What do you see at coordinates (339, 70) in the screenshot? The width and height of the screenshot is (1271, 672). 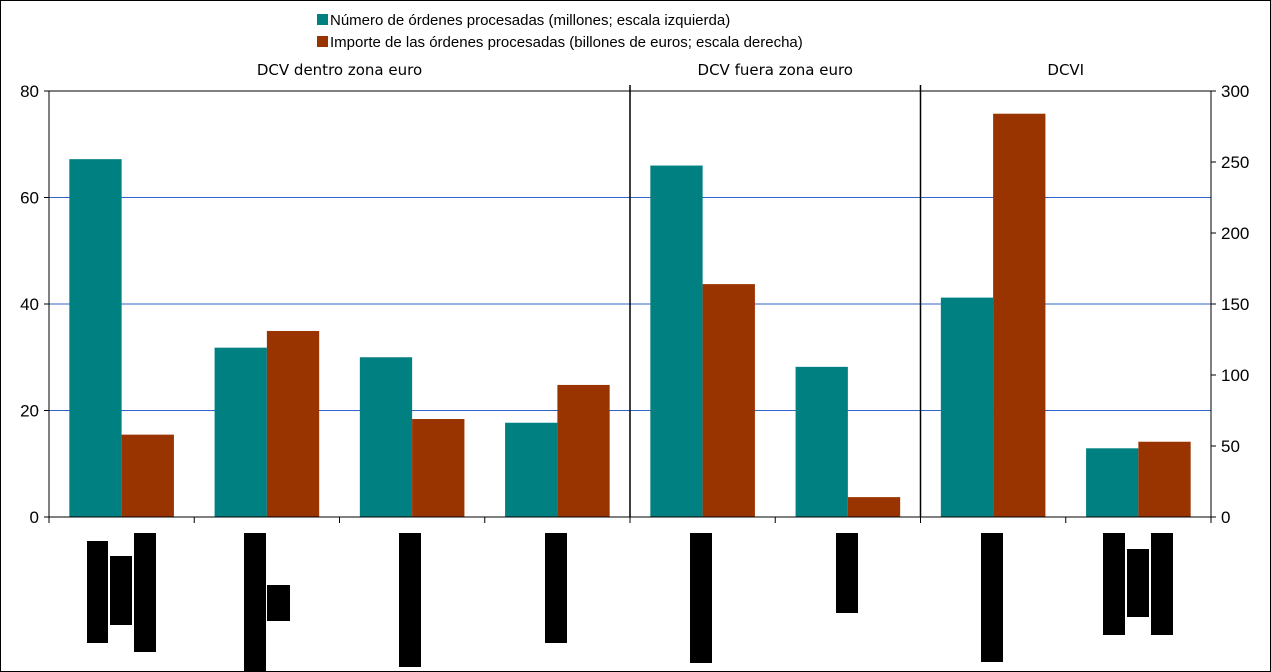 I see `group-label-1: DCV dentro zona euro` at bounding box center [339, 70].